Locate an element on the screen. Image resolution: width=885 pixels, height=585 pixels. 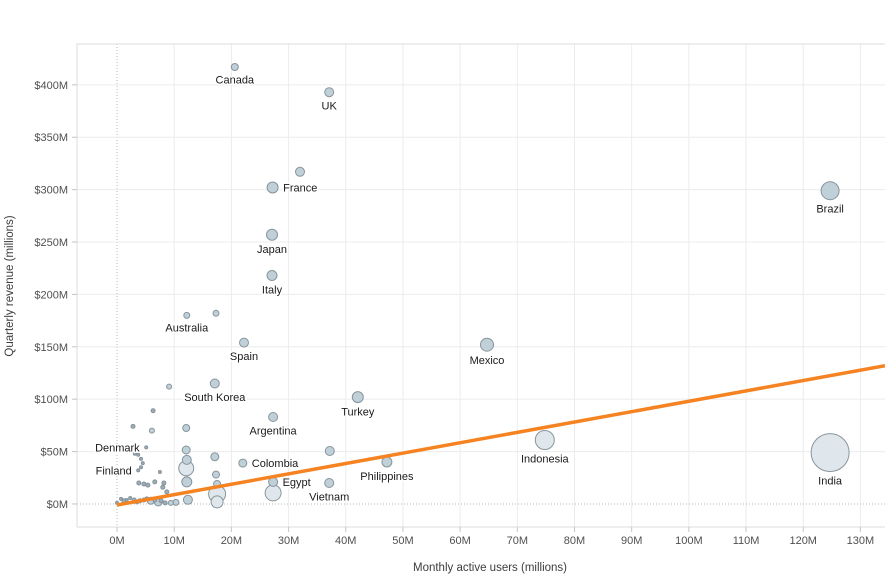
label-turkey: Turkey is located at coordinates (358, 413).